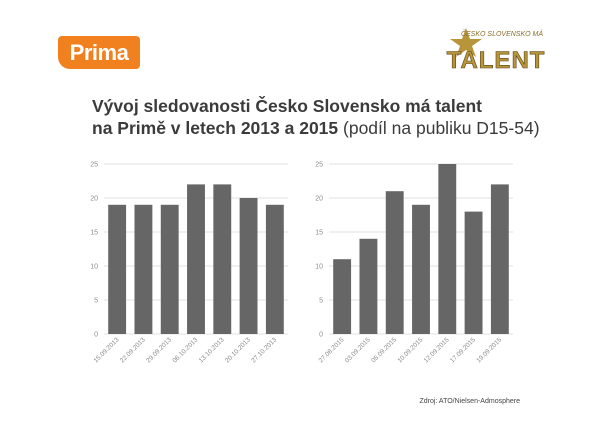 Image resolution: width=600 pixels, height=424 pixels. I want to click on x-tick-label: 29.09.2013, so click(159, 350).